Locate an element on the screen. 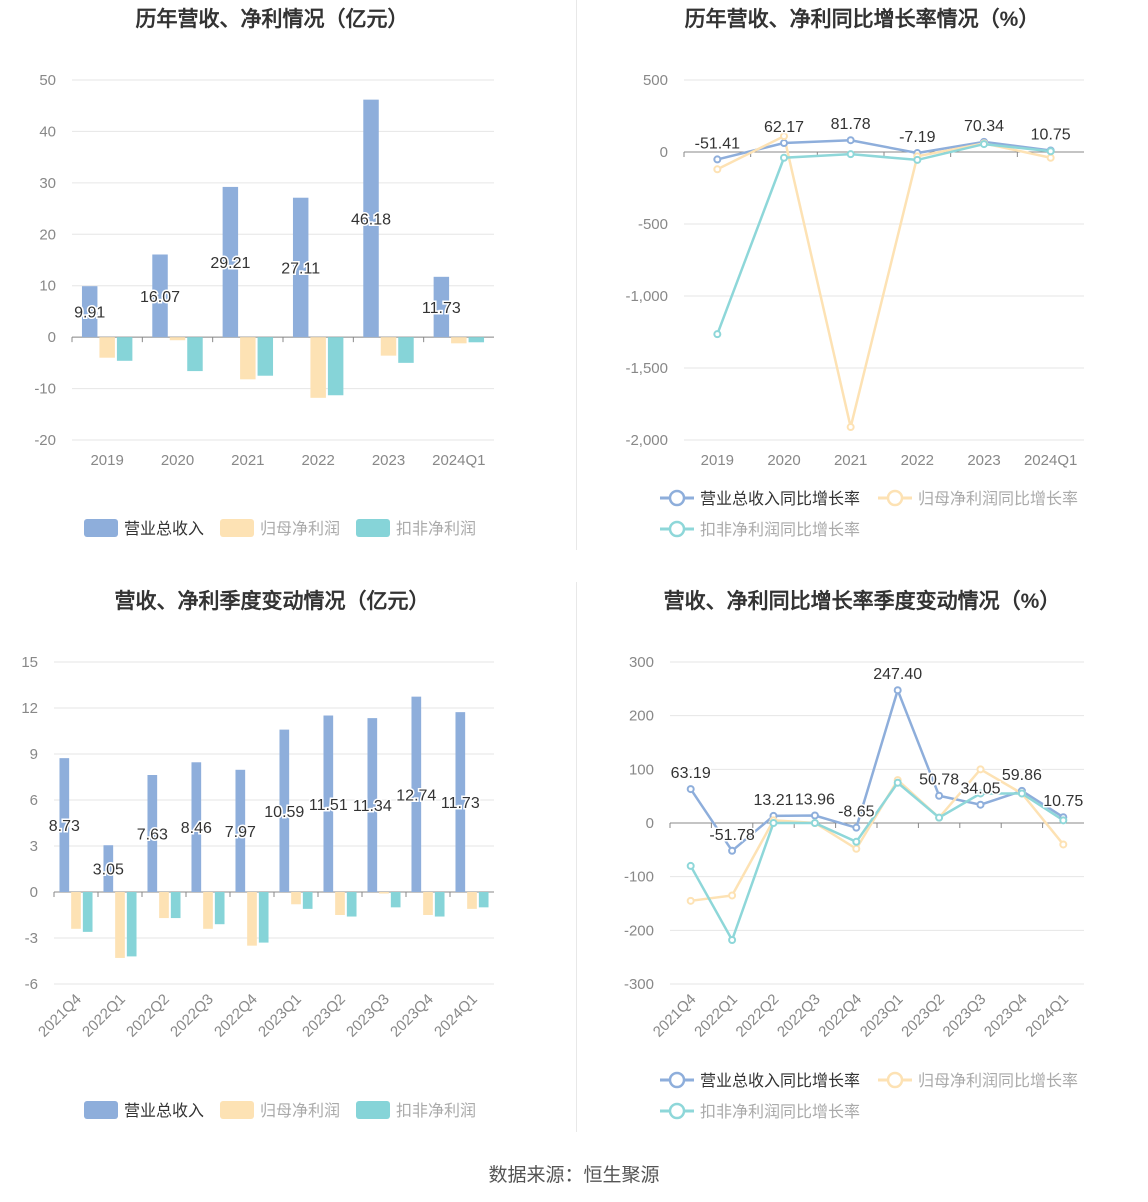  point-revenue-2023q1 is located at coordinates (897, 690).